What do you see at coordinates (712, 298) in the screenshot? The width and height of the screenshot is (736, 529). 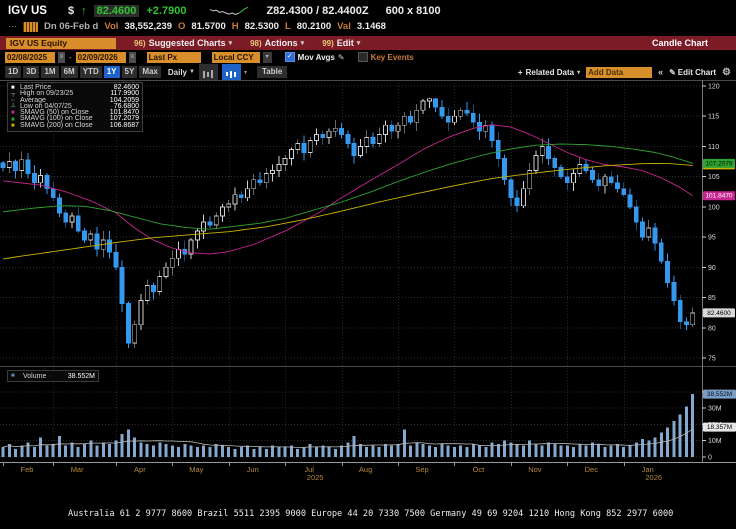 I see `svg-text: 85` at bounding box center [712, 298].